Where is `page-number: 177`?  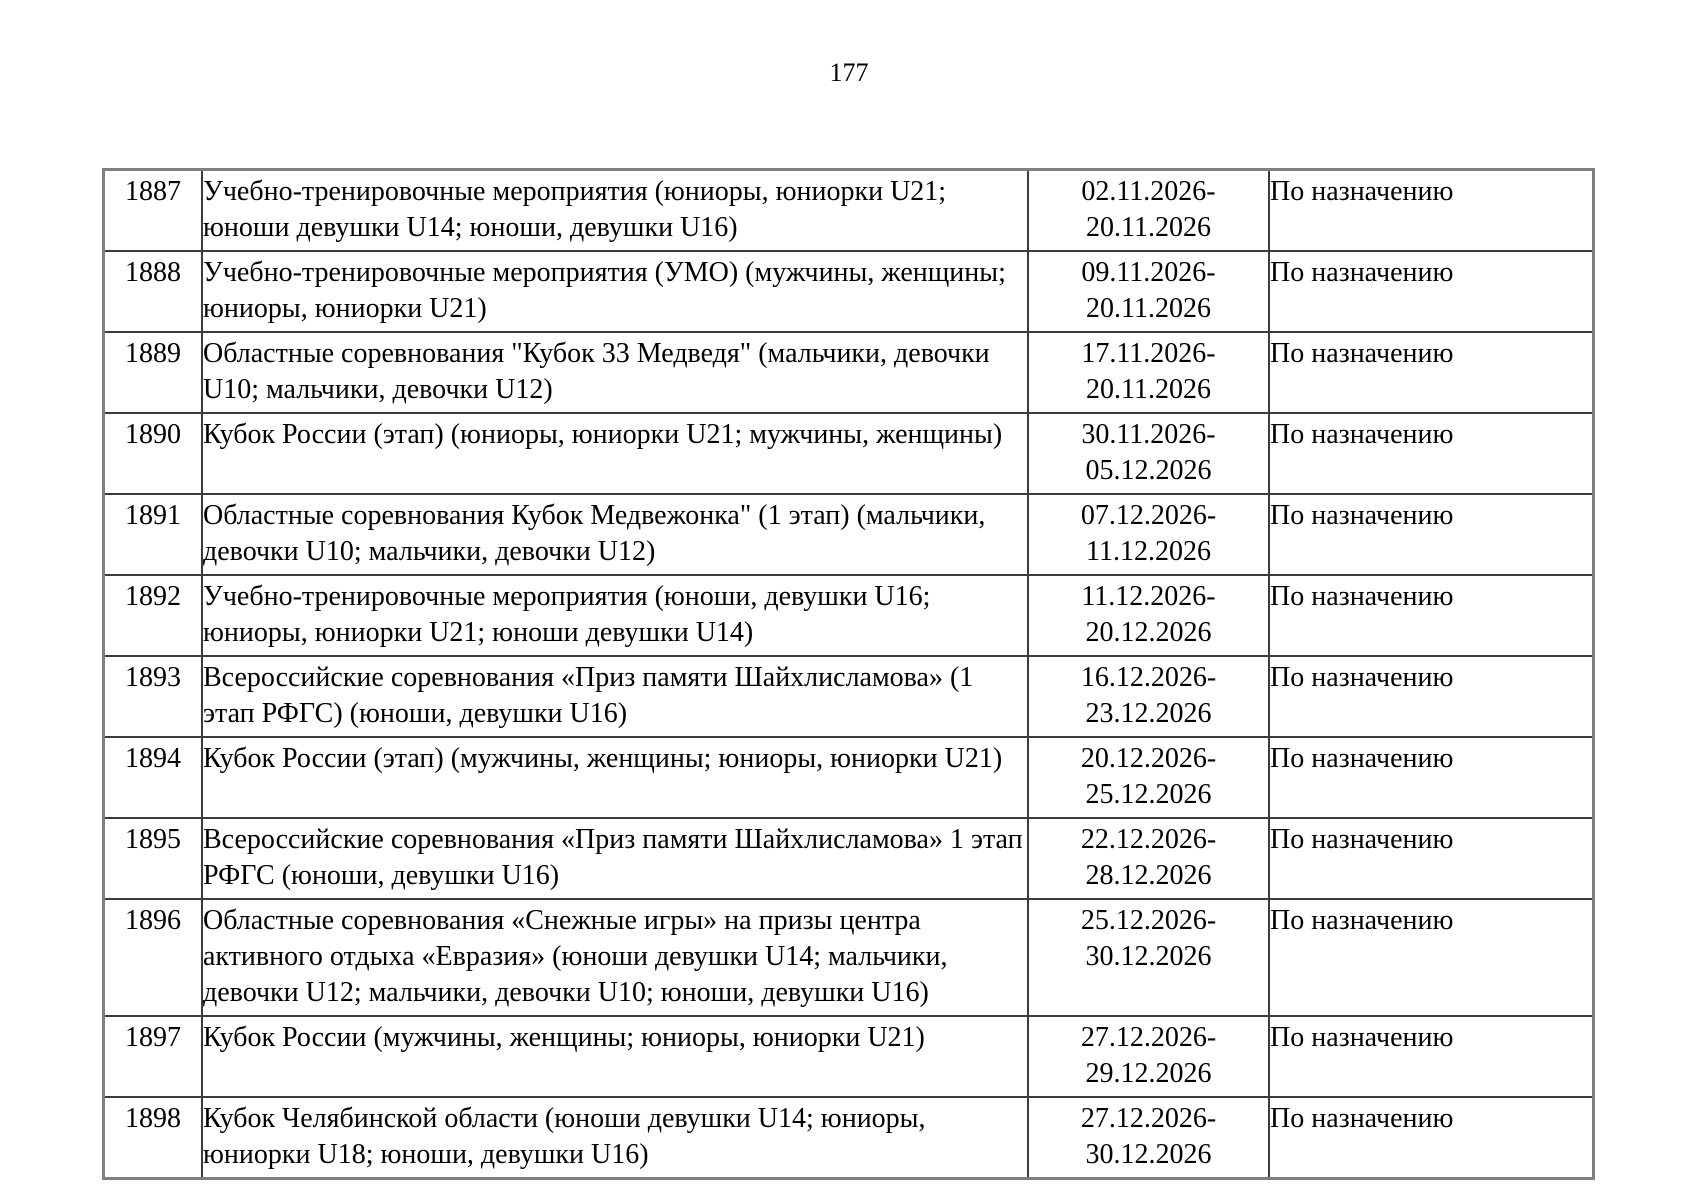
page-number: 177 is located at coordinates (849, 72).